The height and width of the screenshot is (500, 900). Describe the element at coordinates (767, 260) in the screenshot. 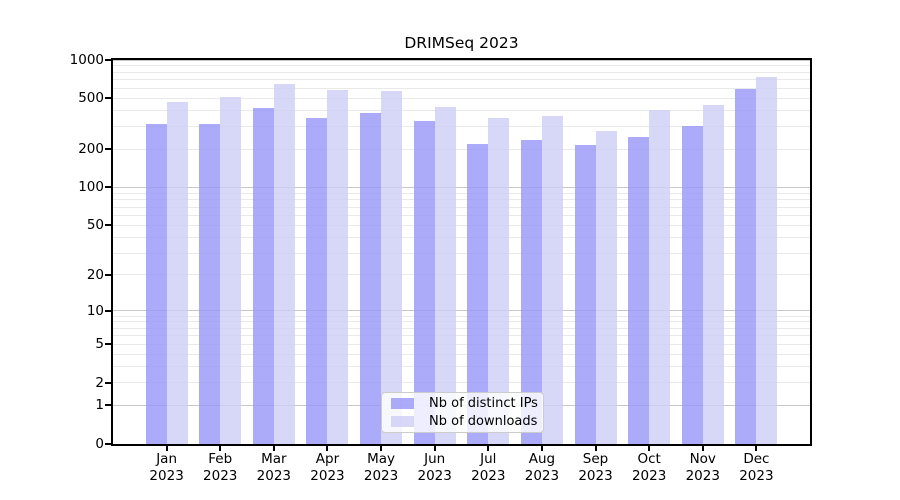

I see `bar-nb-of-downloads-dec` at that location.